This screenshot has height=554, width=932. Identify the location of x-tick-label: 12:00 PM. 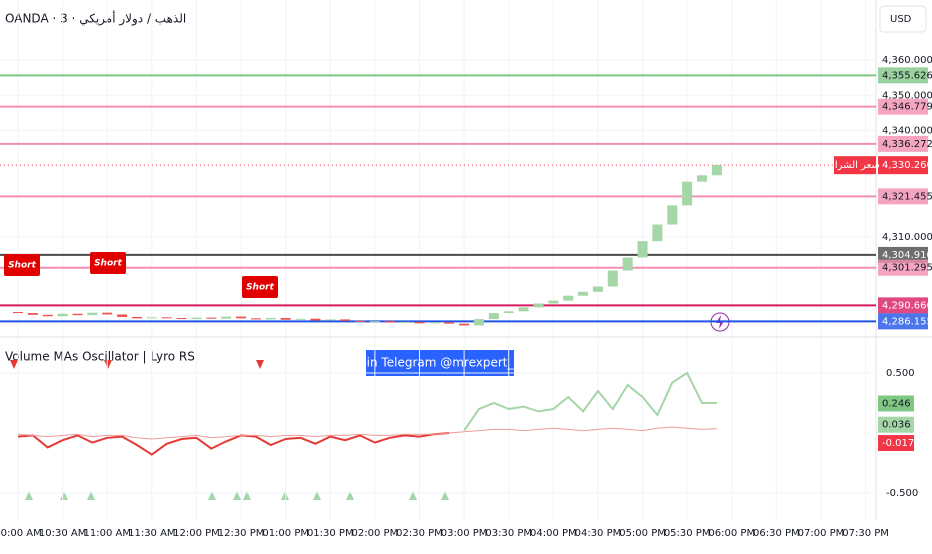
(196, 533).